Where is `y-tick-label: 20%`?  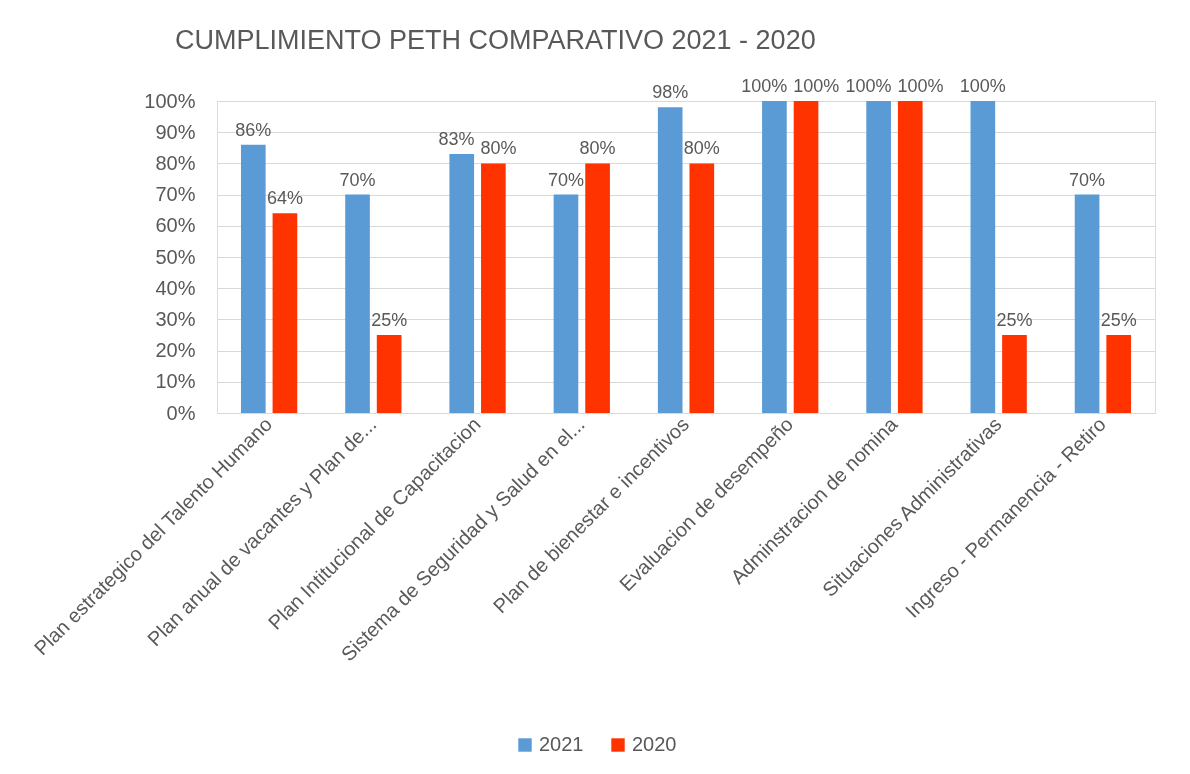 y-tick-label: 20% is located at coordinates (175, 350).